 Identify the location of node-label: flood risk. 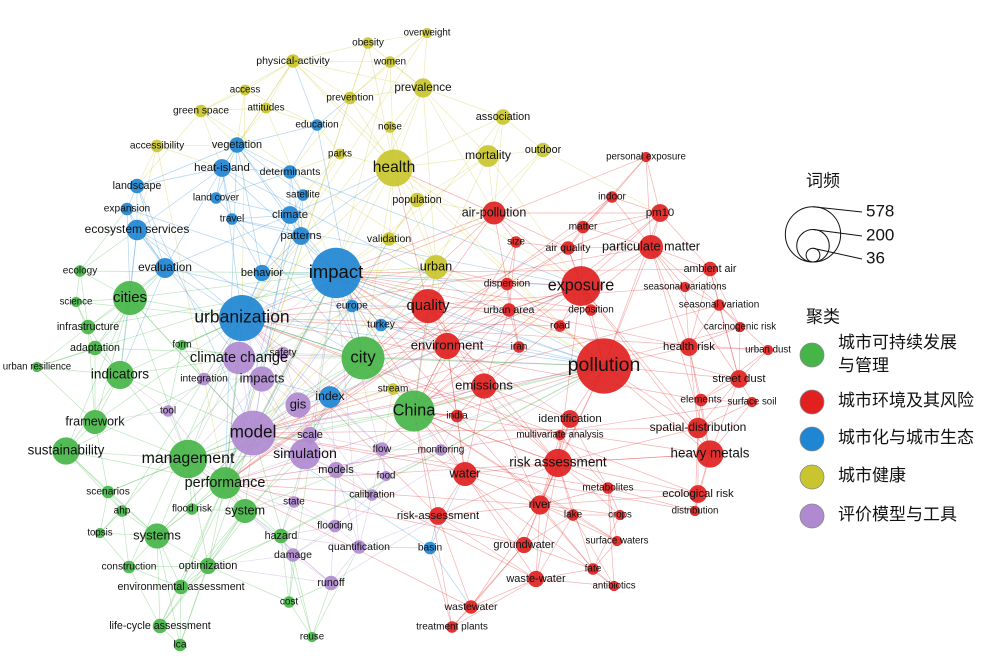
(192, 509).